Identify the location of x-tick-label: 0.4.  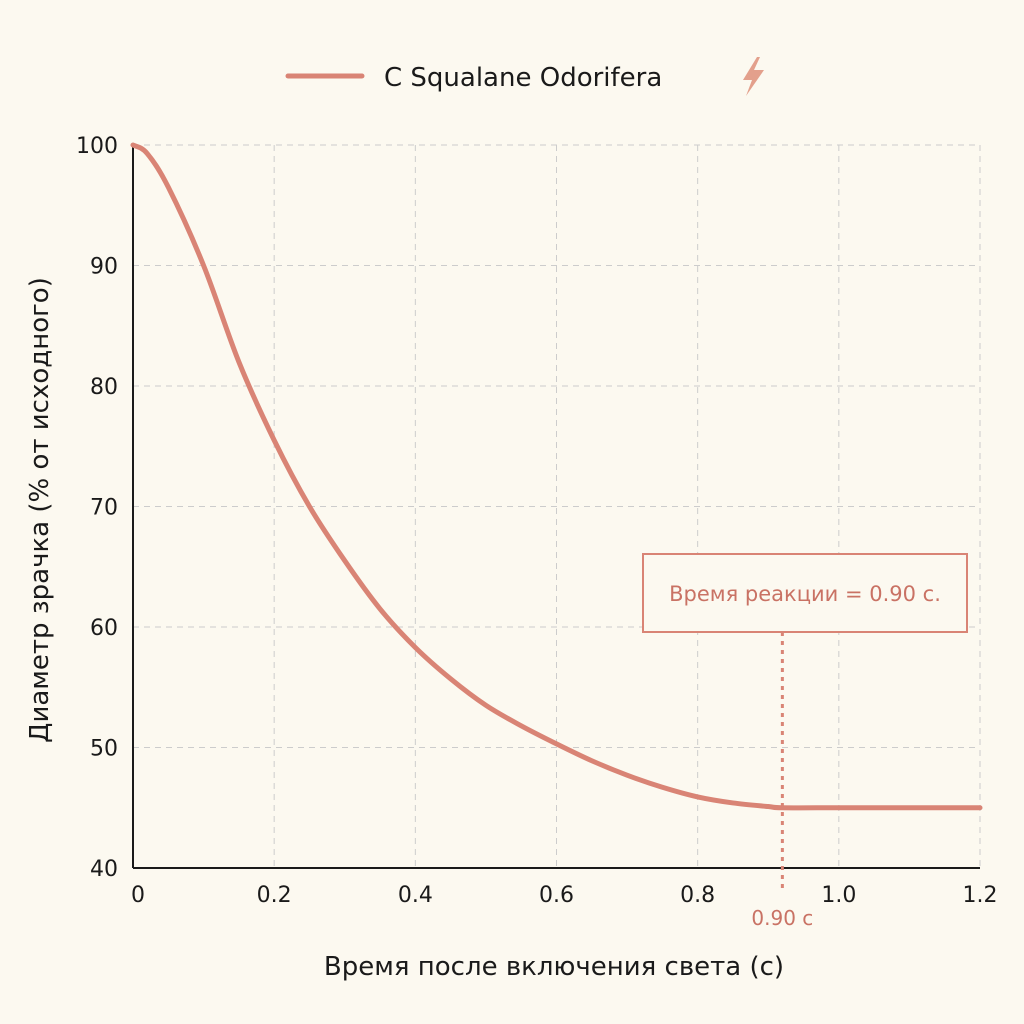
(415, 895).